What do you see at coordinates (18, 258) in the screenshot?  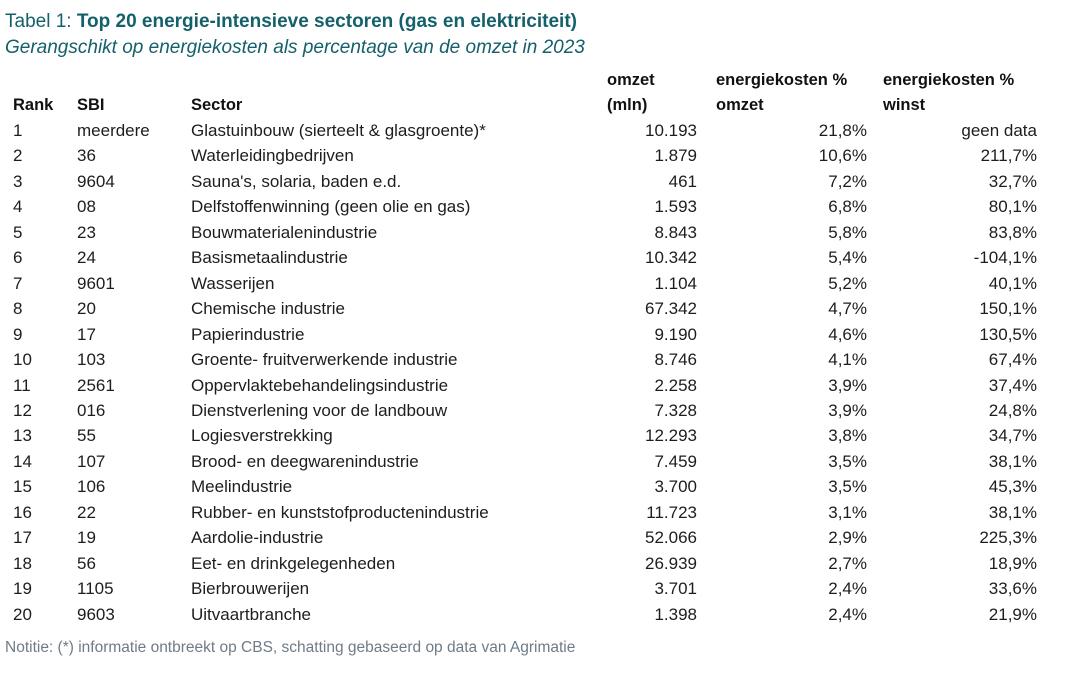 I see `cell-rank: 6` at bounding box center [18, 258].